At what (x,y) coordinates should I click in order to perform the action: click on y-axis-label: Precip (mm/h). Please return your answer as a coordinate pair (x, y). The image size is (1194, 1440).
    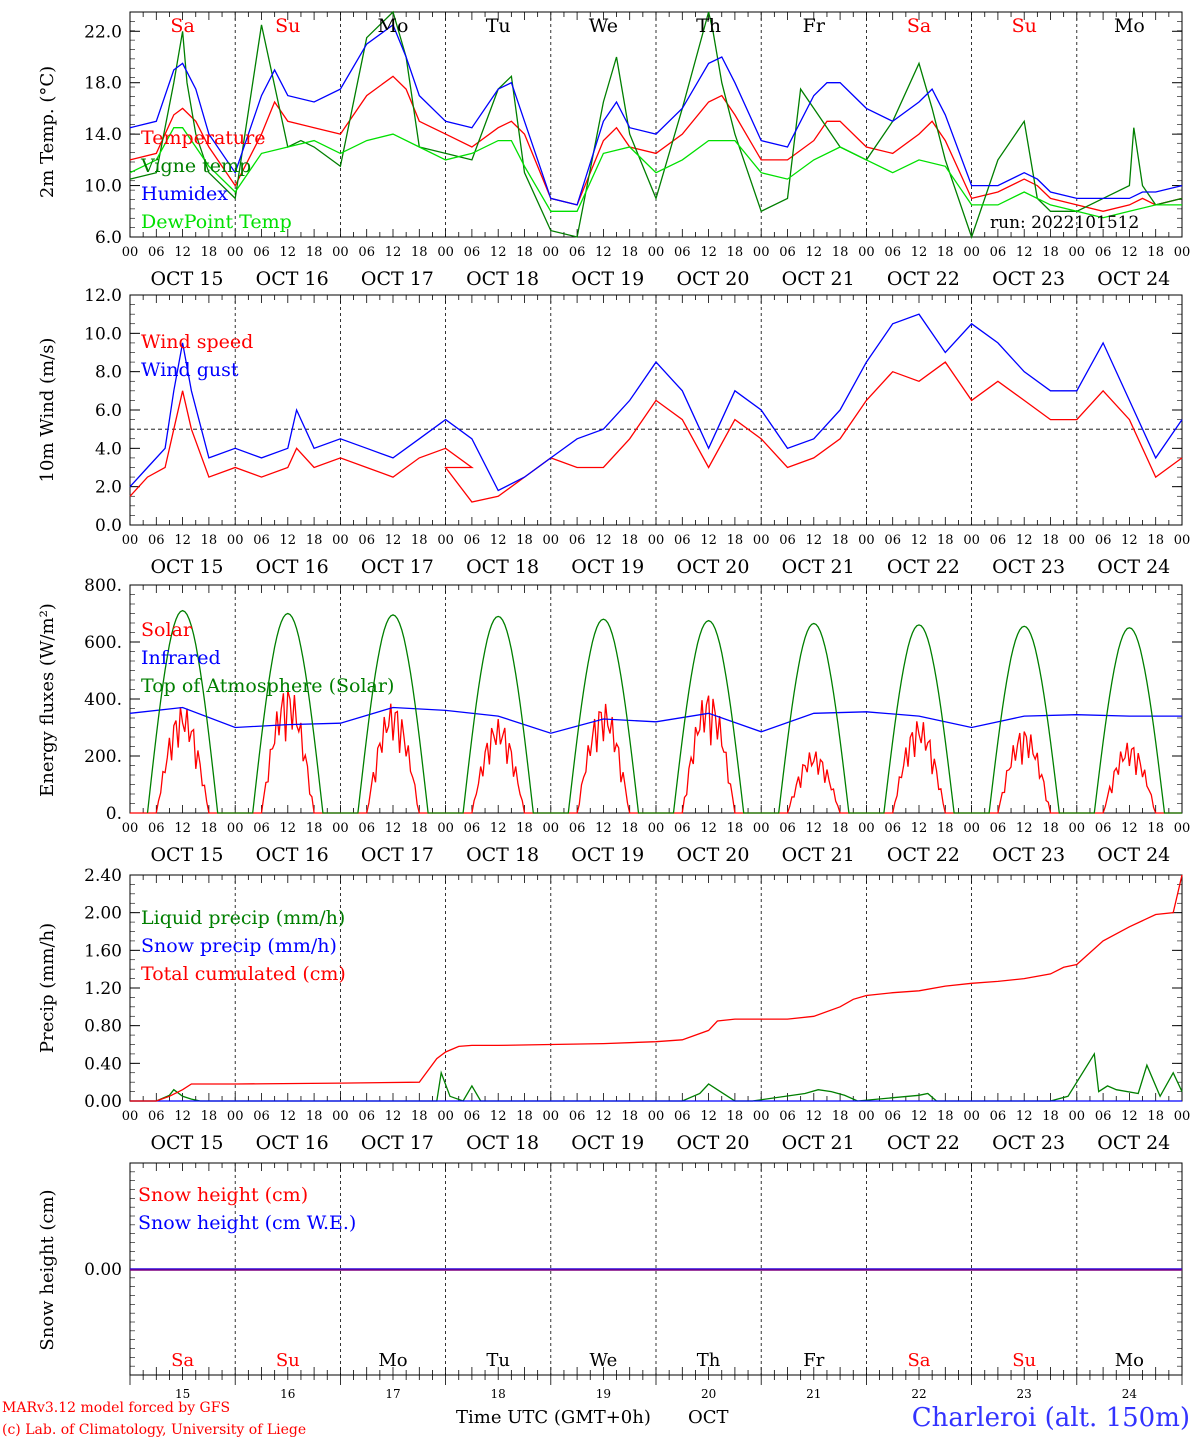
    Looking at the image, I should click on (47, 988).